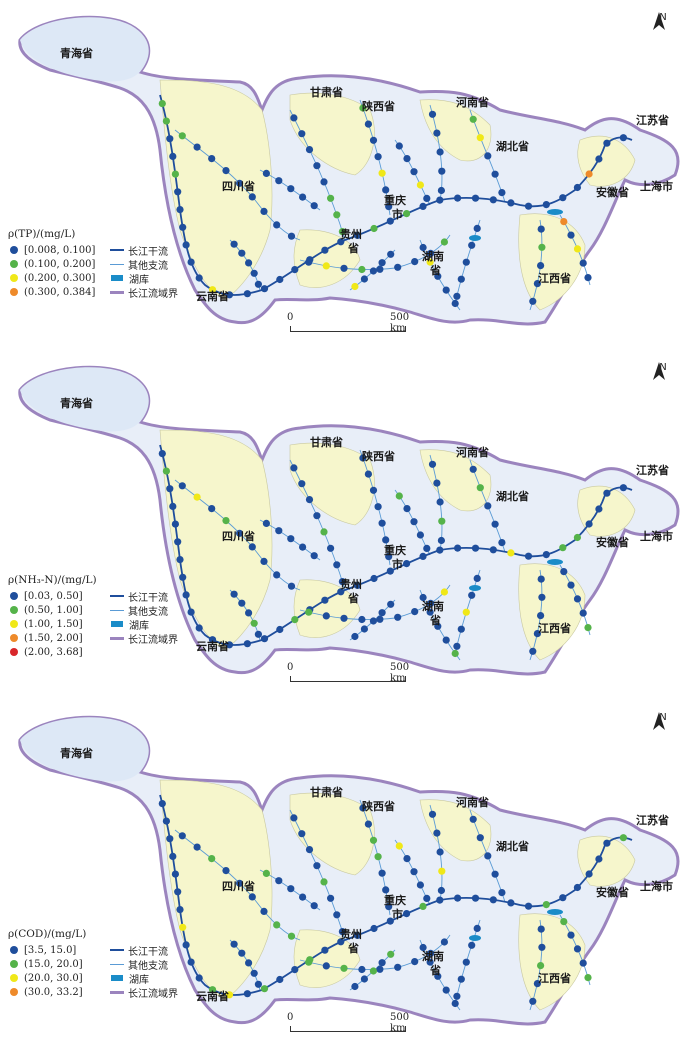  I want to click on province-label-jiangxi: 江西省, so click(554, 628).